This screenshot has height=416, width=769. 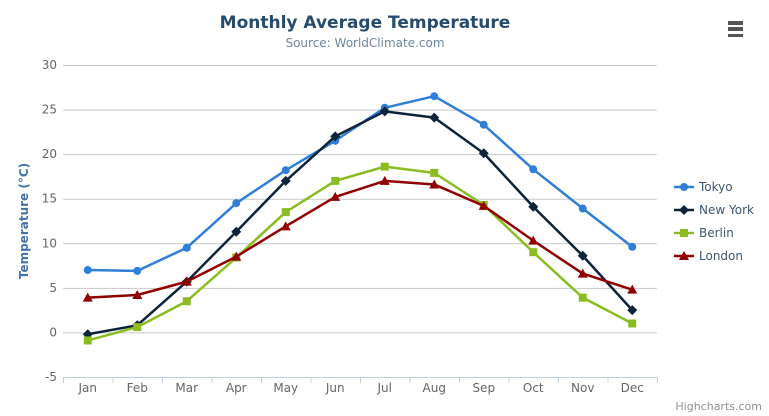 I want to click on chart-title: Monthly Average Temperature, so click(x=365, y=23).